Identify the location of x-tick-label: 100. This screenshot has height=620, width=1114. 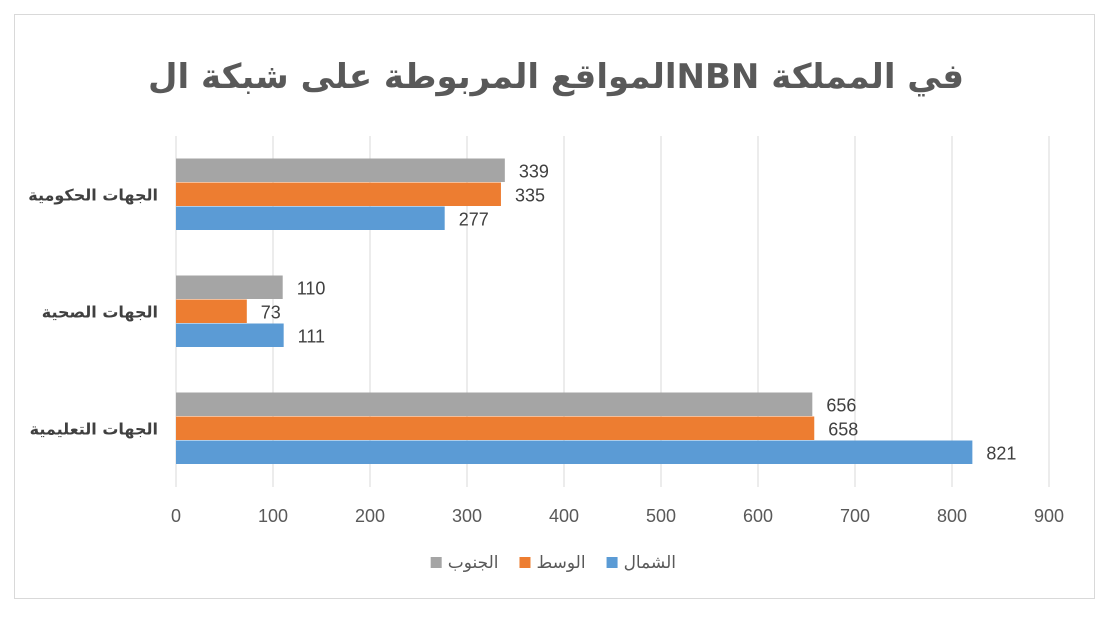
(273, 516).